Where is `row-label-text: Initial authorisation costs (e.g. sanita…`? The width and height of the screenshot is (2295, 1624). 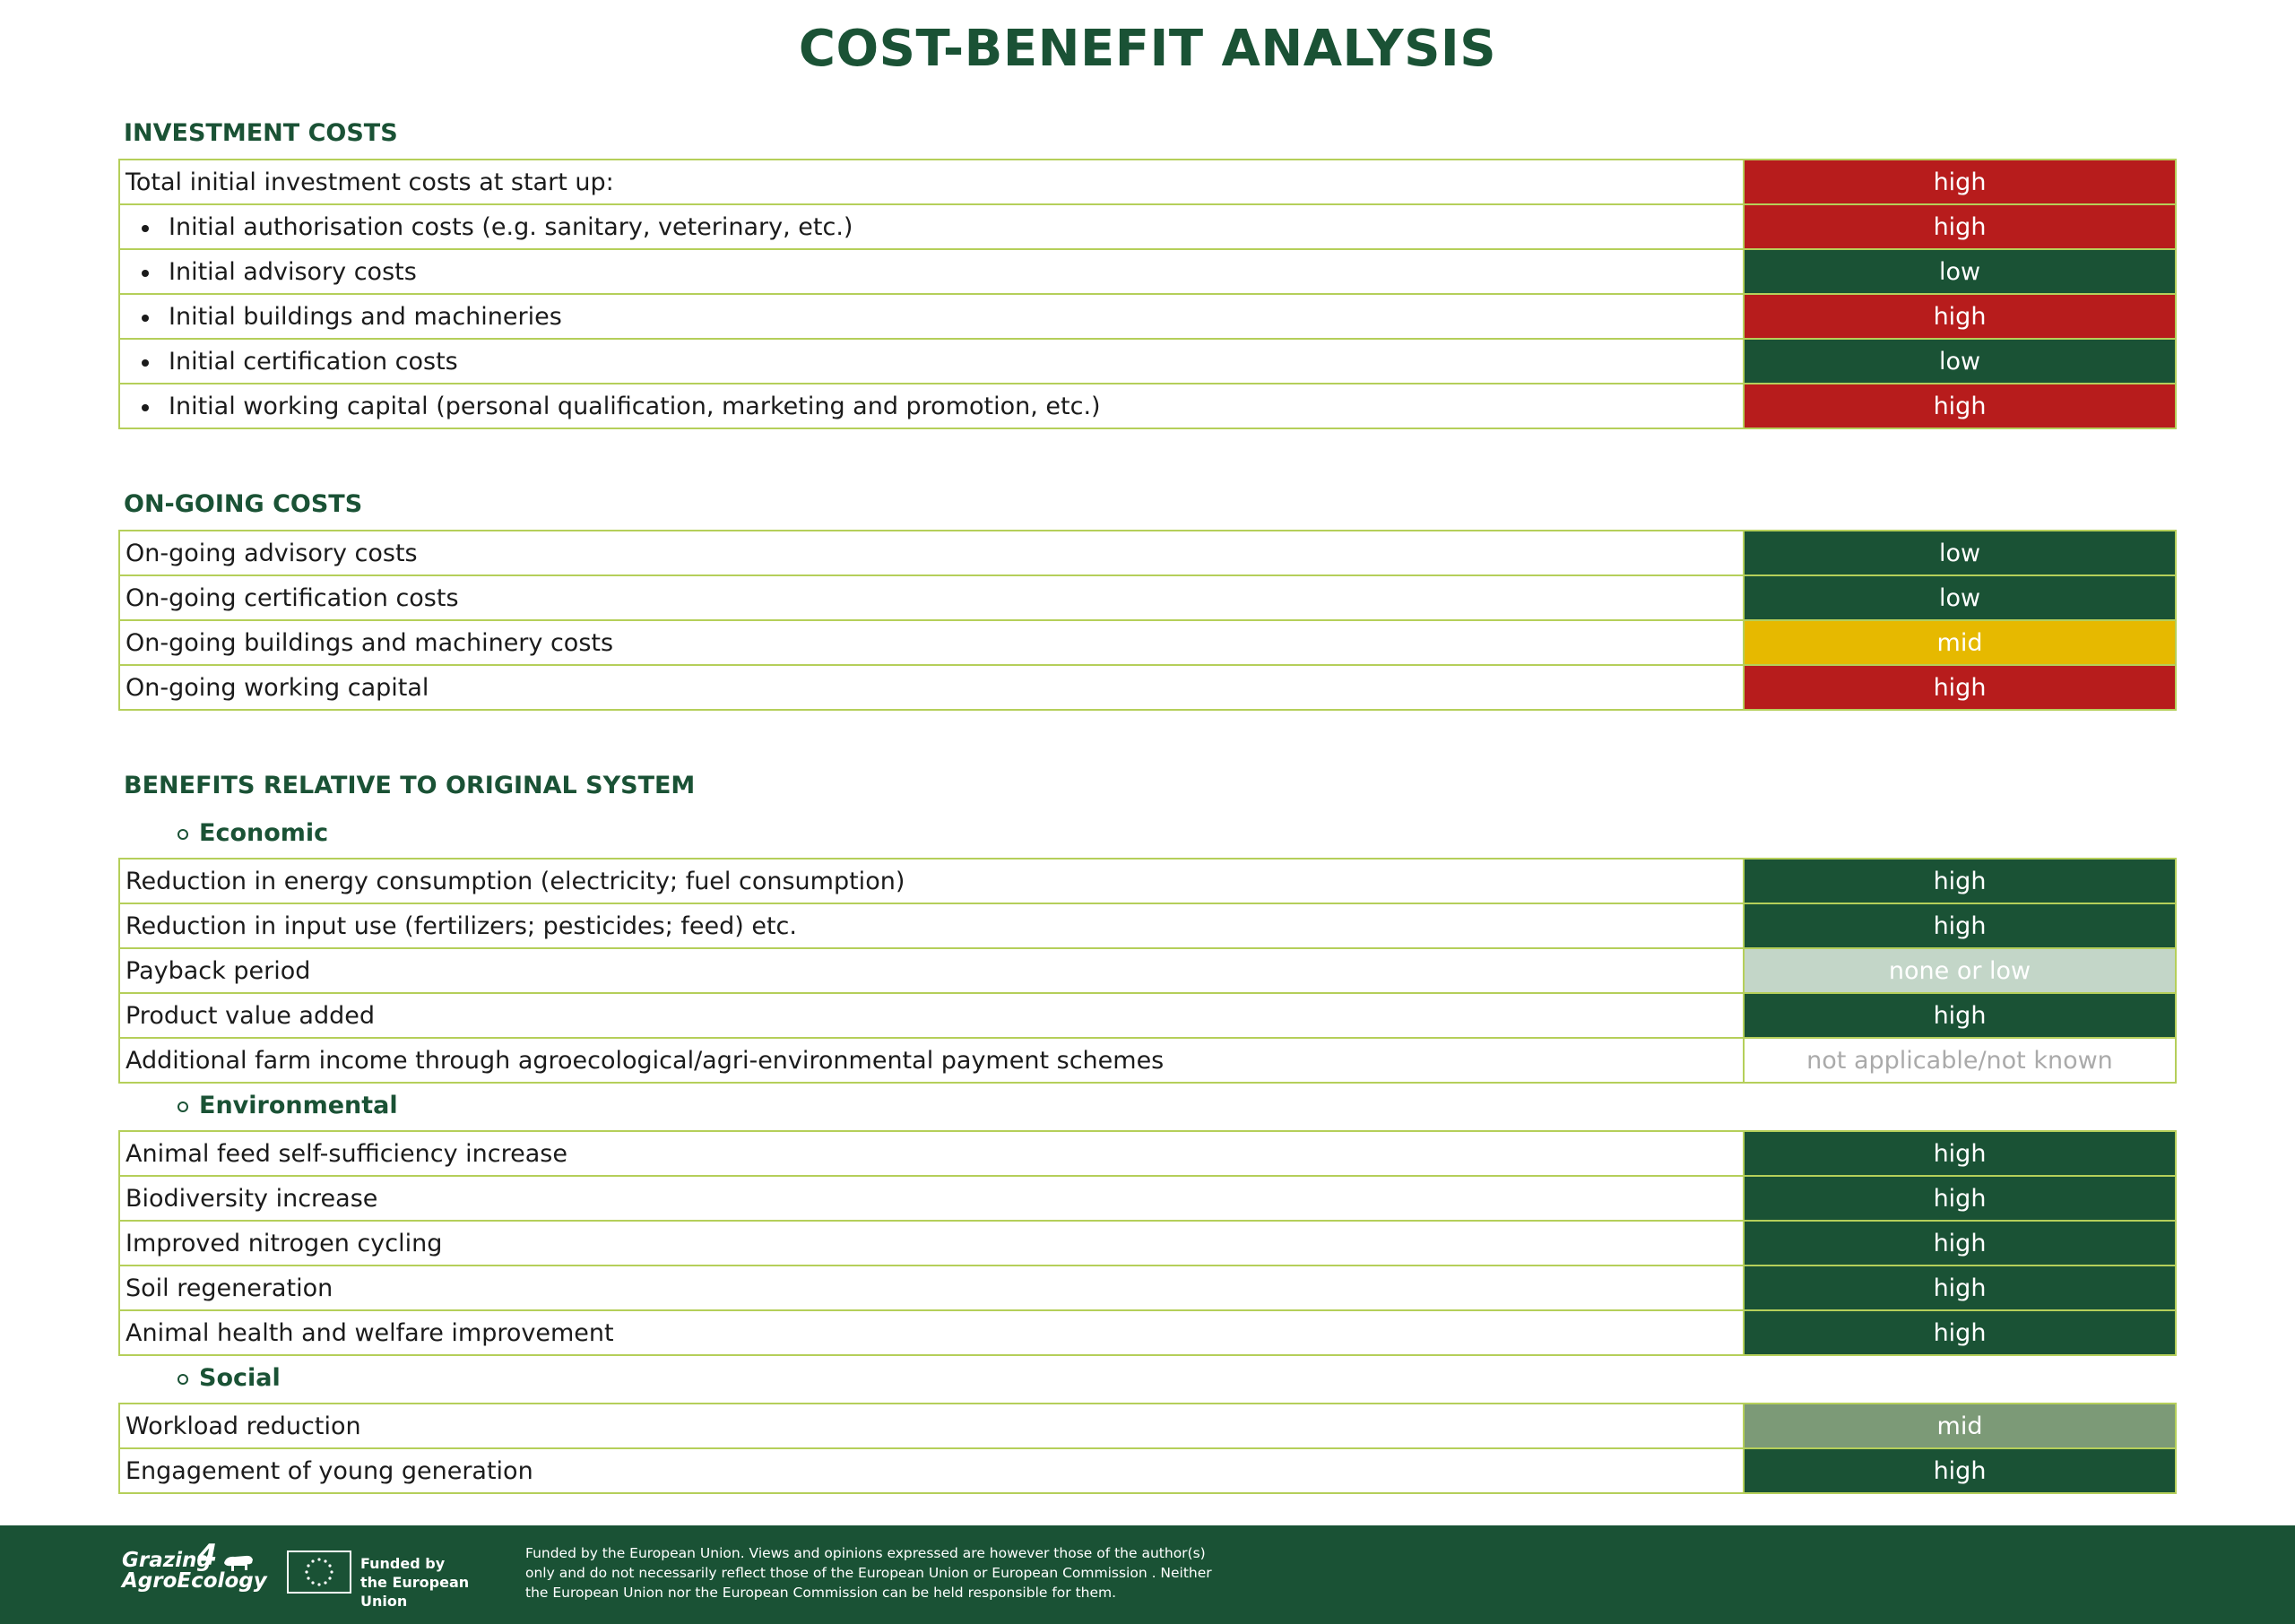
row-label-text: Initial authorisation costs (e.g. sanita… is located at coordinates (511, 227).